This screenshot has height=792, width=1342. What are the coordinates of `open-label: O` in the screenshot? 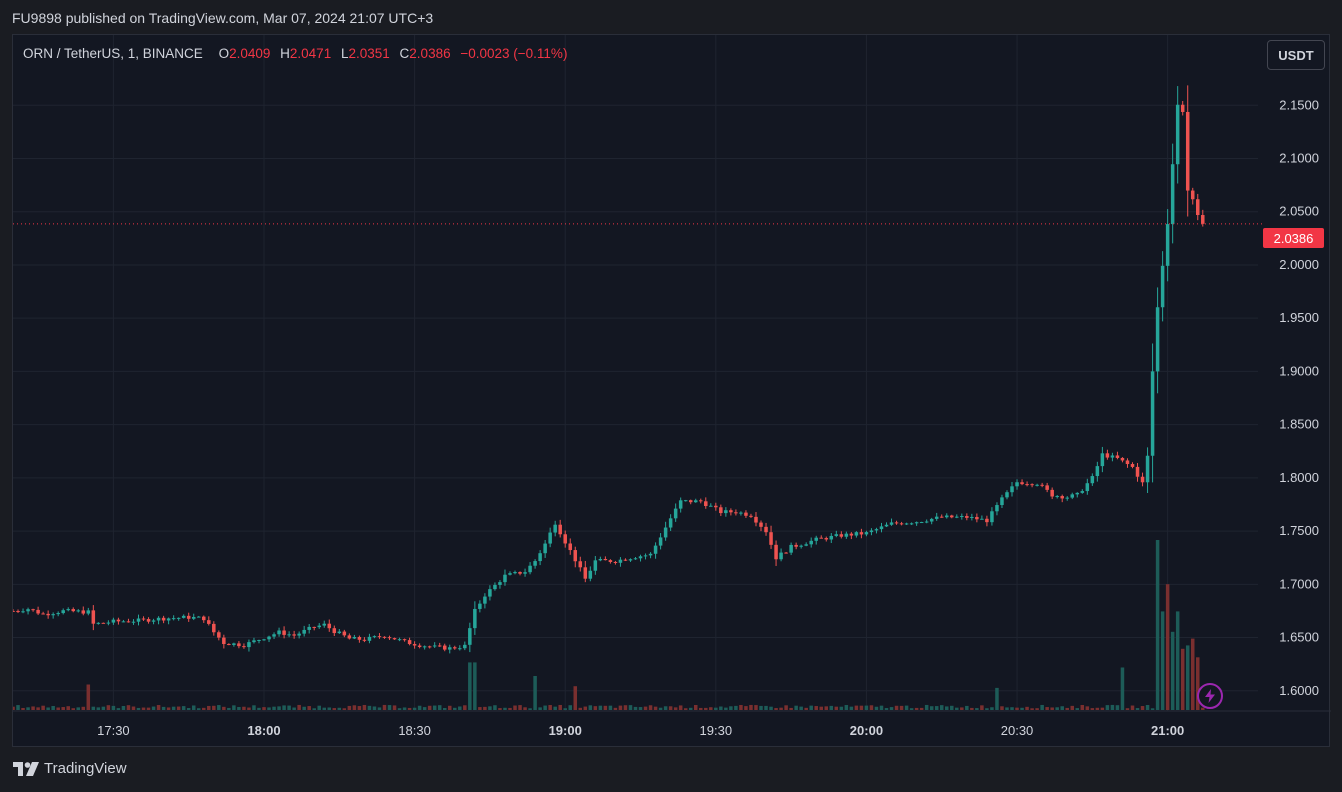 It's located at (224, 53).